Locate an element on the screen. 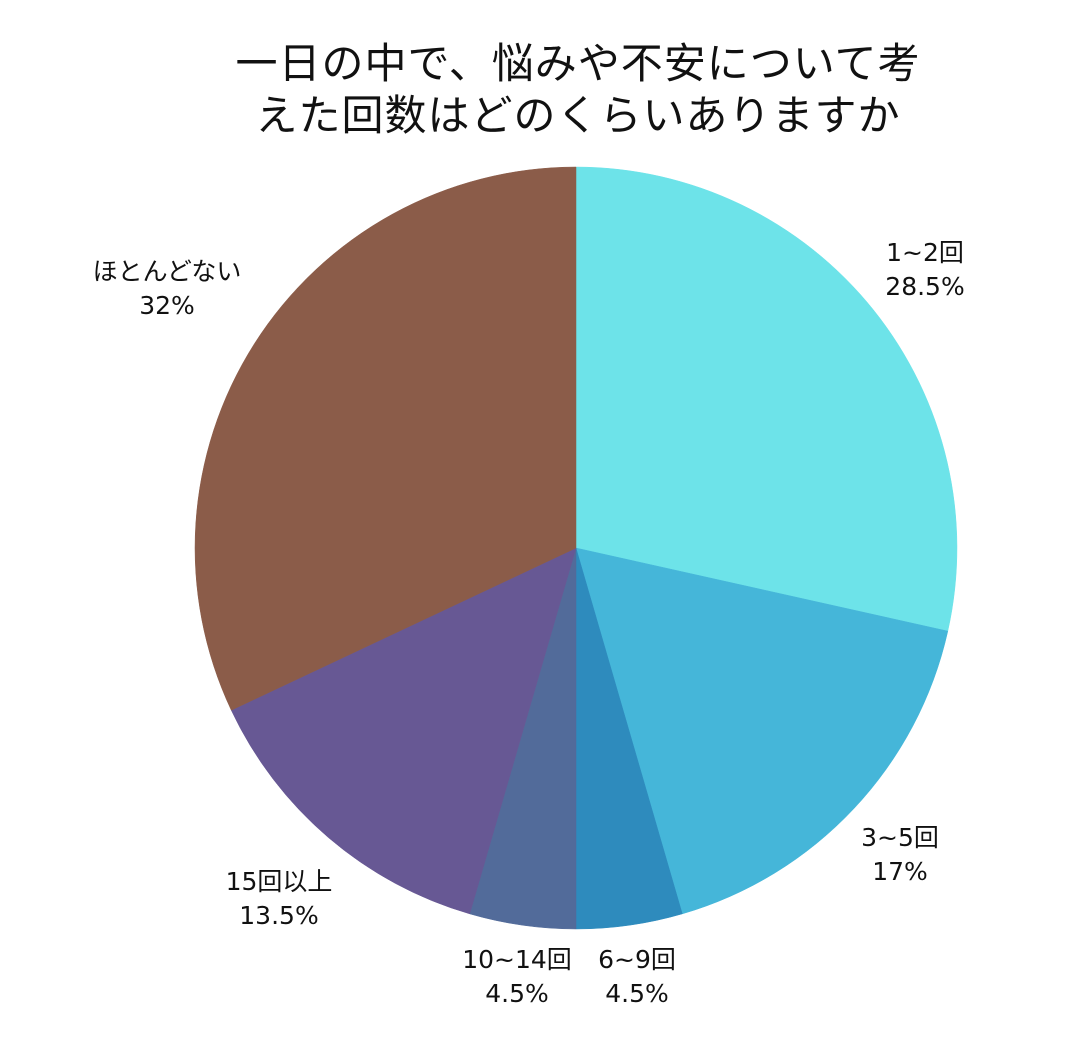 The image size is (1080, 1038). slice-value: 13.5% is located at coordinates (279, 915).